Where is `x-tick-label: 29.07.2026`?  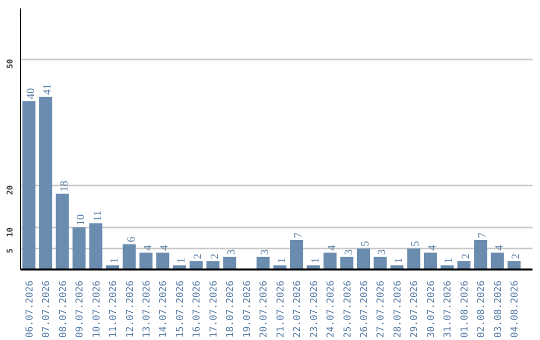 x-tick-label: 29.07.2026 is located at coordinates (414, 309).